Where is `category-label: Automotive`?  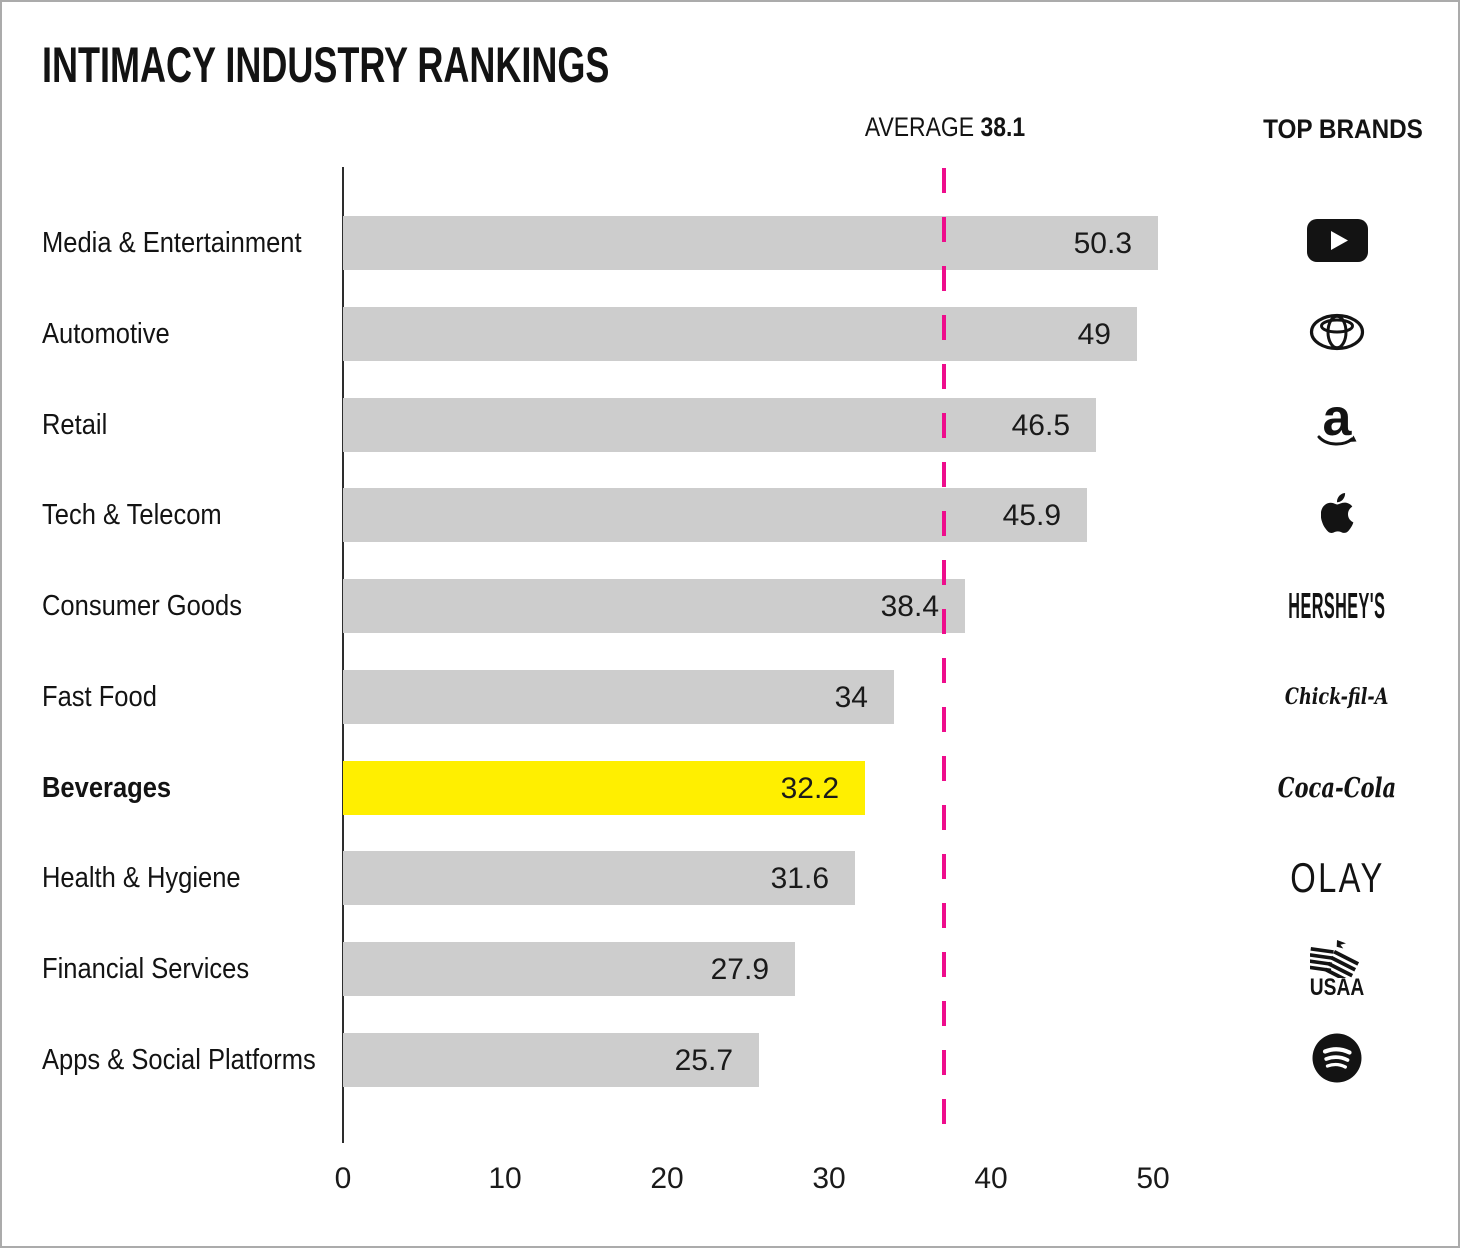 category-label: Automotive is located at coordinates (106, 334).